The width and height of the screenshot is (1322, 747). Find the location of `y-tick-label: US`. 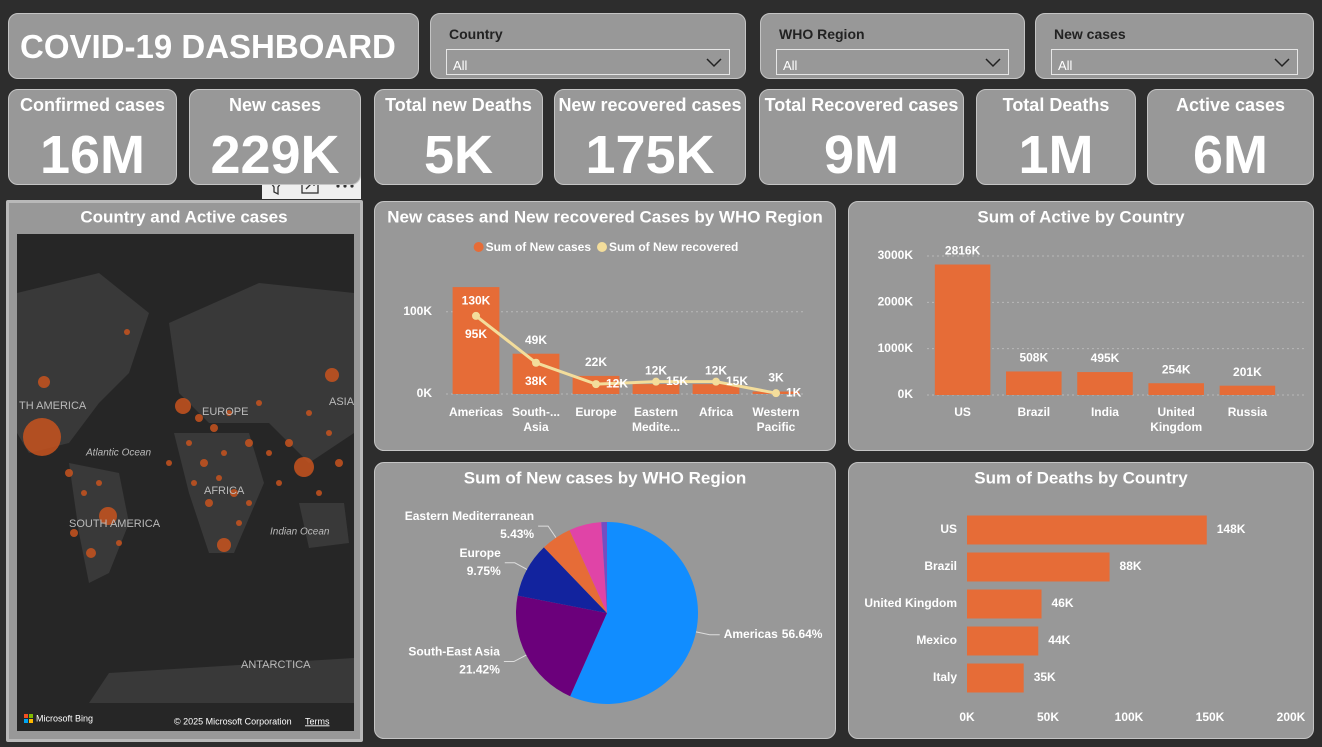

y-tick-label: US is located at coordinates (948, 529).